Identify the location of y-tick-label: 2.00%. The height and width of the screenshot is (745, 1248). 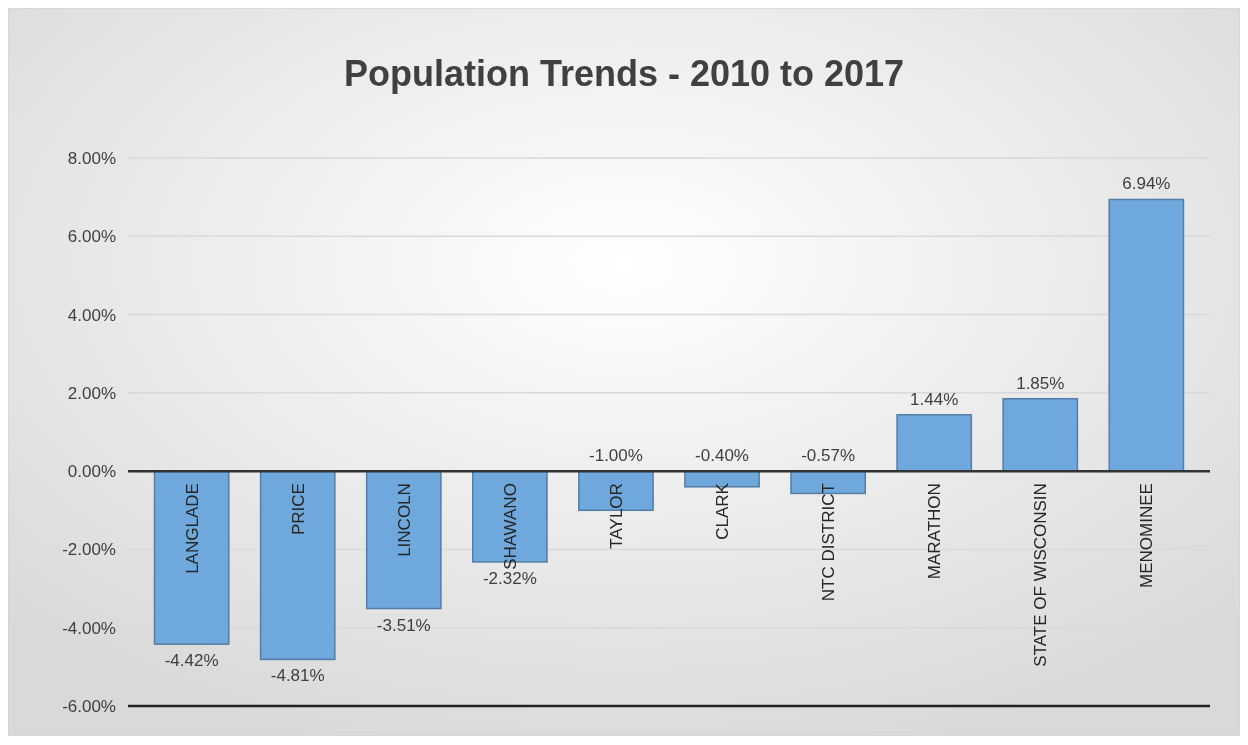
(91, 393).